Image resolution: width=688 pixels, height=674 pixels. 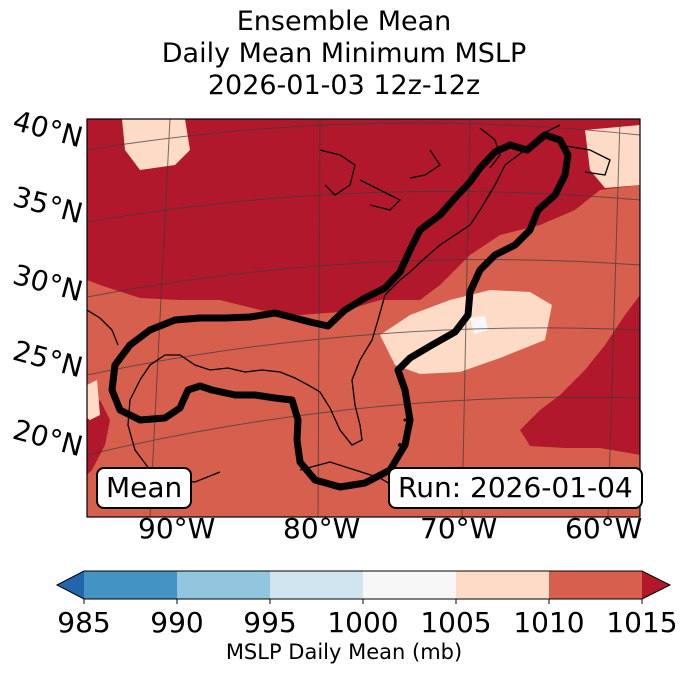 What do you see at coordinates (363, 601) in the screenshot?
I see `colorbar-ticks` at bounding box center [363, 601].